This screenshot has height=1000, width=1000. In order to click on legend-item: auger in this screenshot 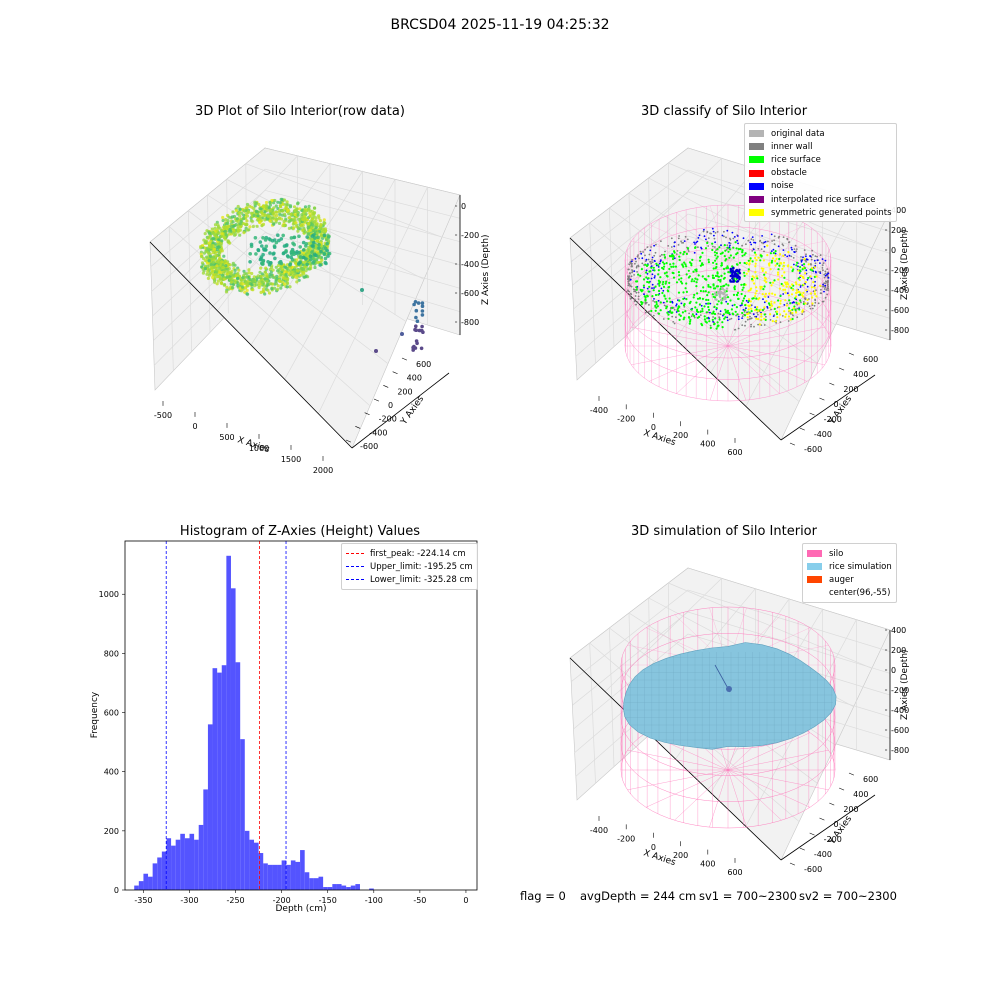, I will do `click(849, 579)`.